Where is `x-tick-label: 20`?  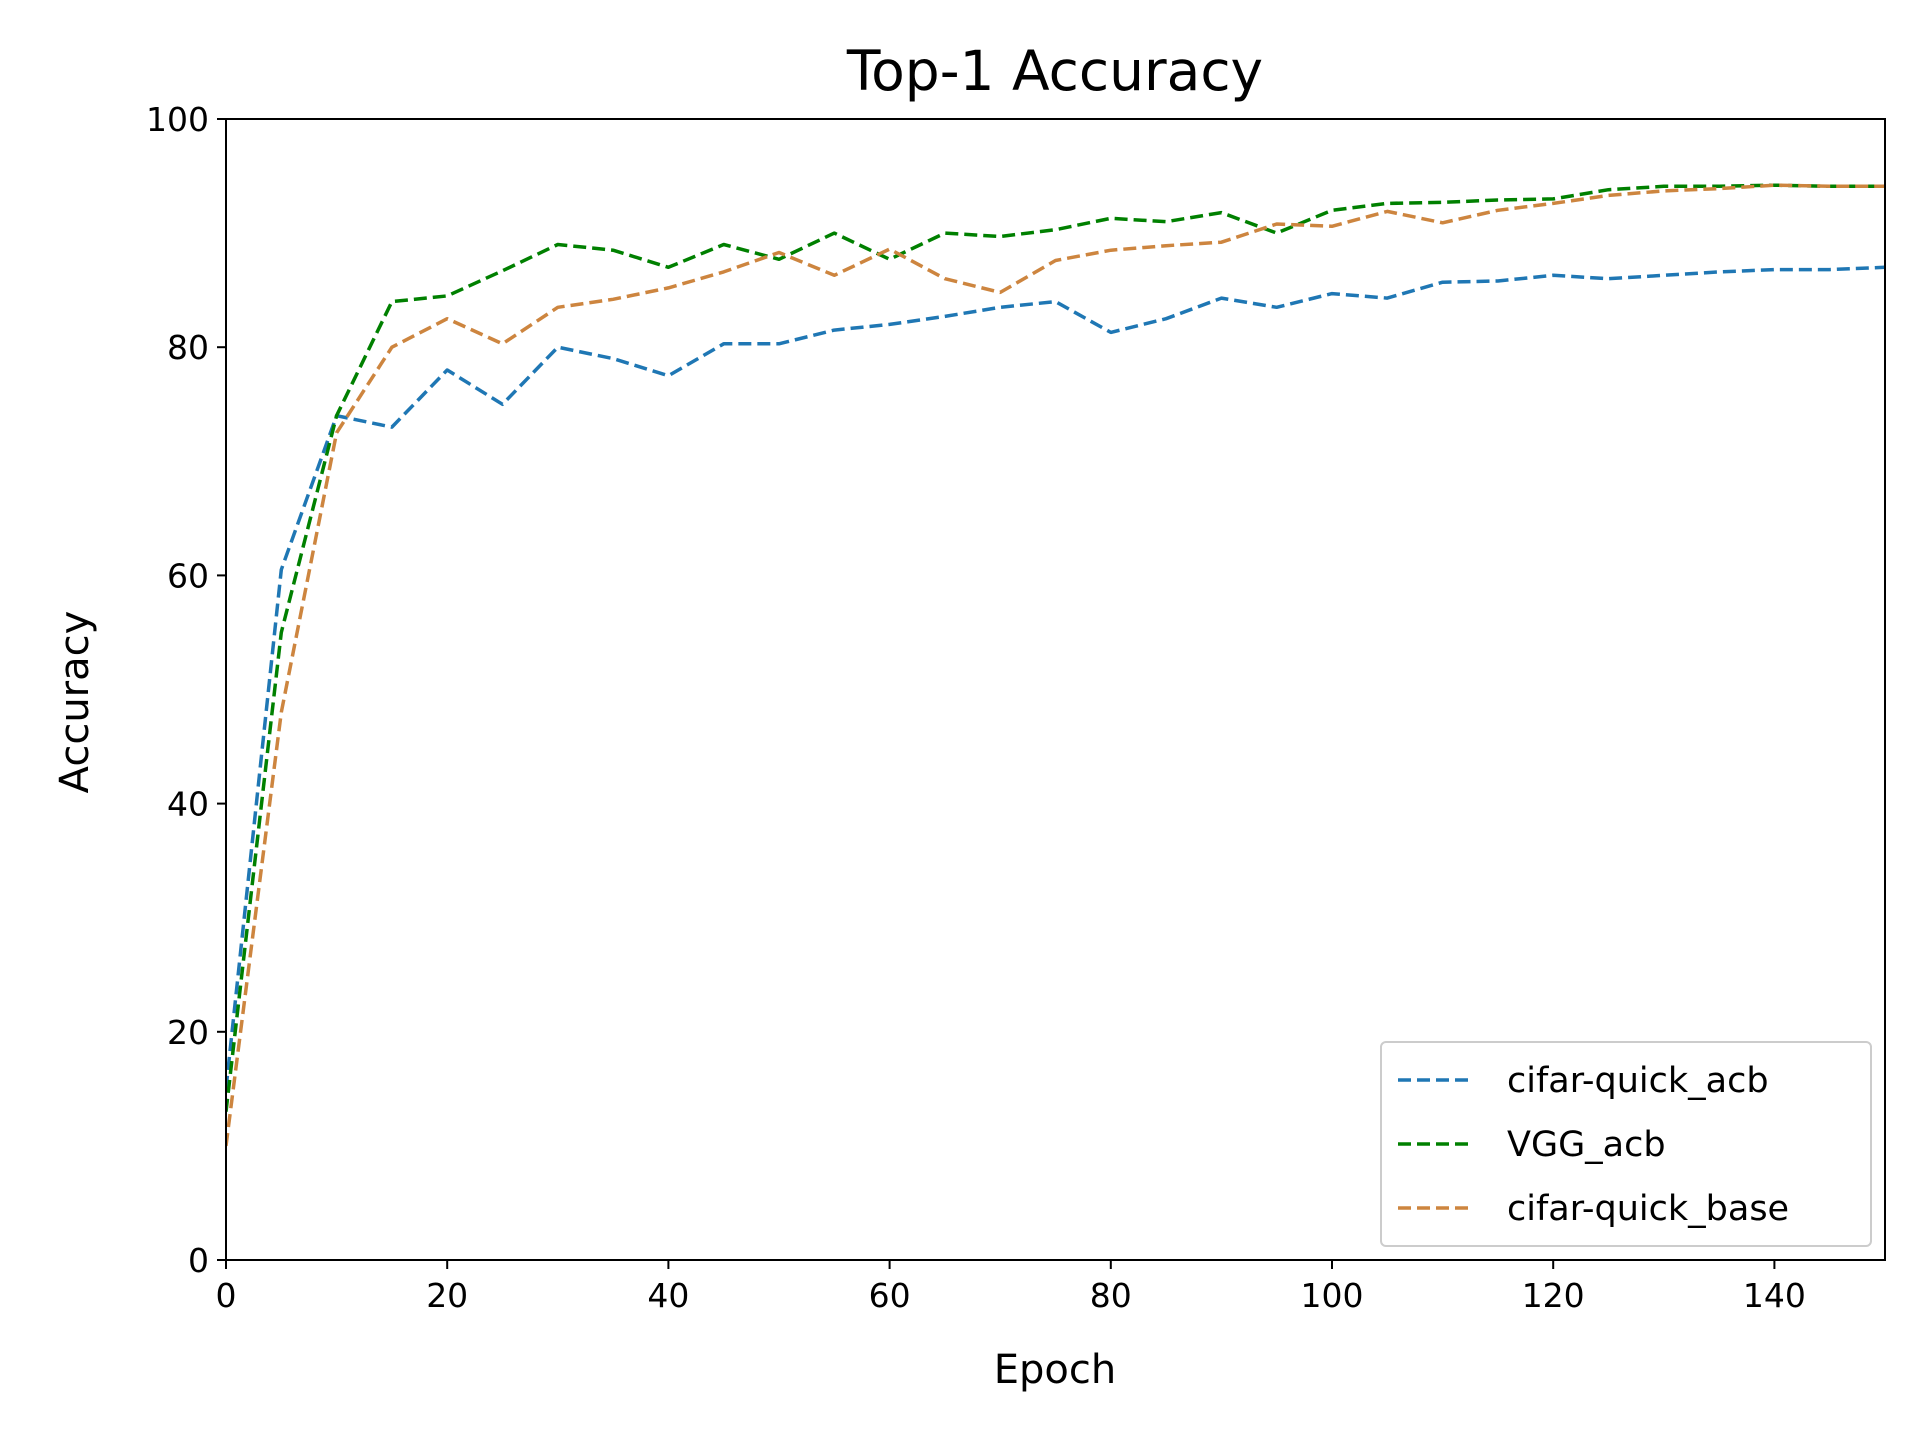 x-tick-label: 20 is located at coordinates (447, 1295).